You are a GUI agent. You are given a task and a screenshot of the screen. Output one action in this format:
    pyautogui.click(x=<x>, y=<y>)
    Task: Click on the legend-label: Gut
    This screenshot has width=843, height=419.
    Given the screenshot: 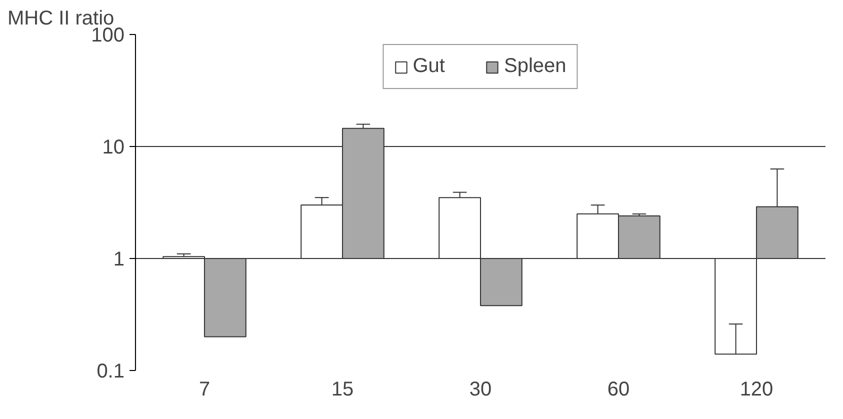 What is the action you would take?
    pyautogui.click(x=428, y=66)
    